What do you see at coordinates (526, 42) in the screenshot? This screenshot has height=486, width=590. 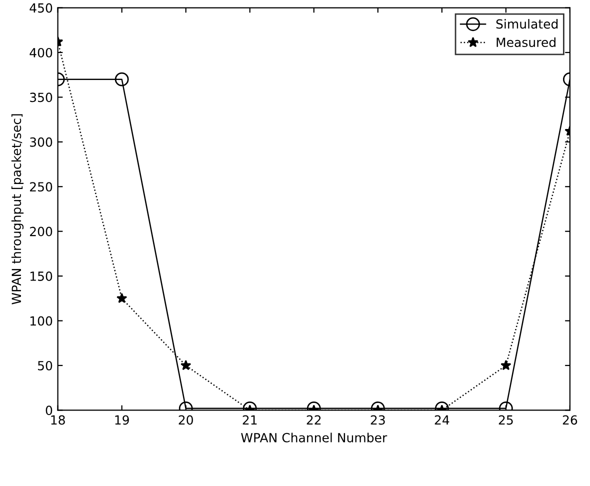 I see `legend-label: Measured` at bounding box center [526, 42].